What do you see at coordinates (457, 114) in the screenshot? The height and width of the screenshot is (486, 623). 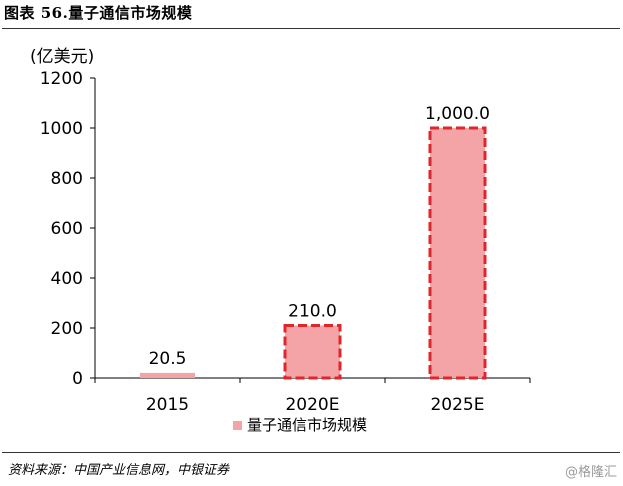 I see `data-label: 1,000.0` at bounding box center [457, 114].